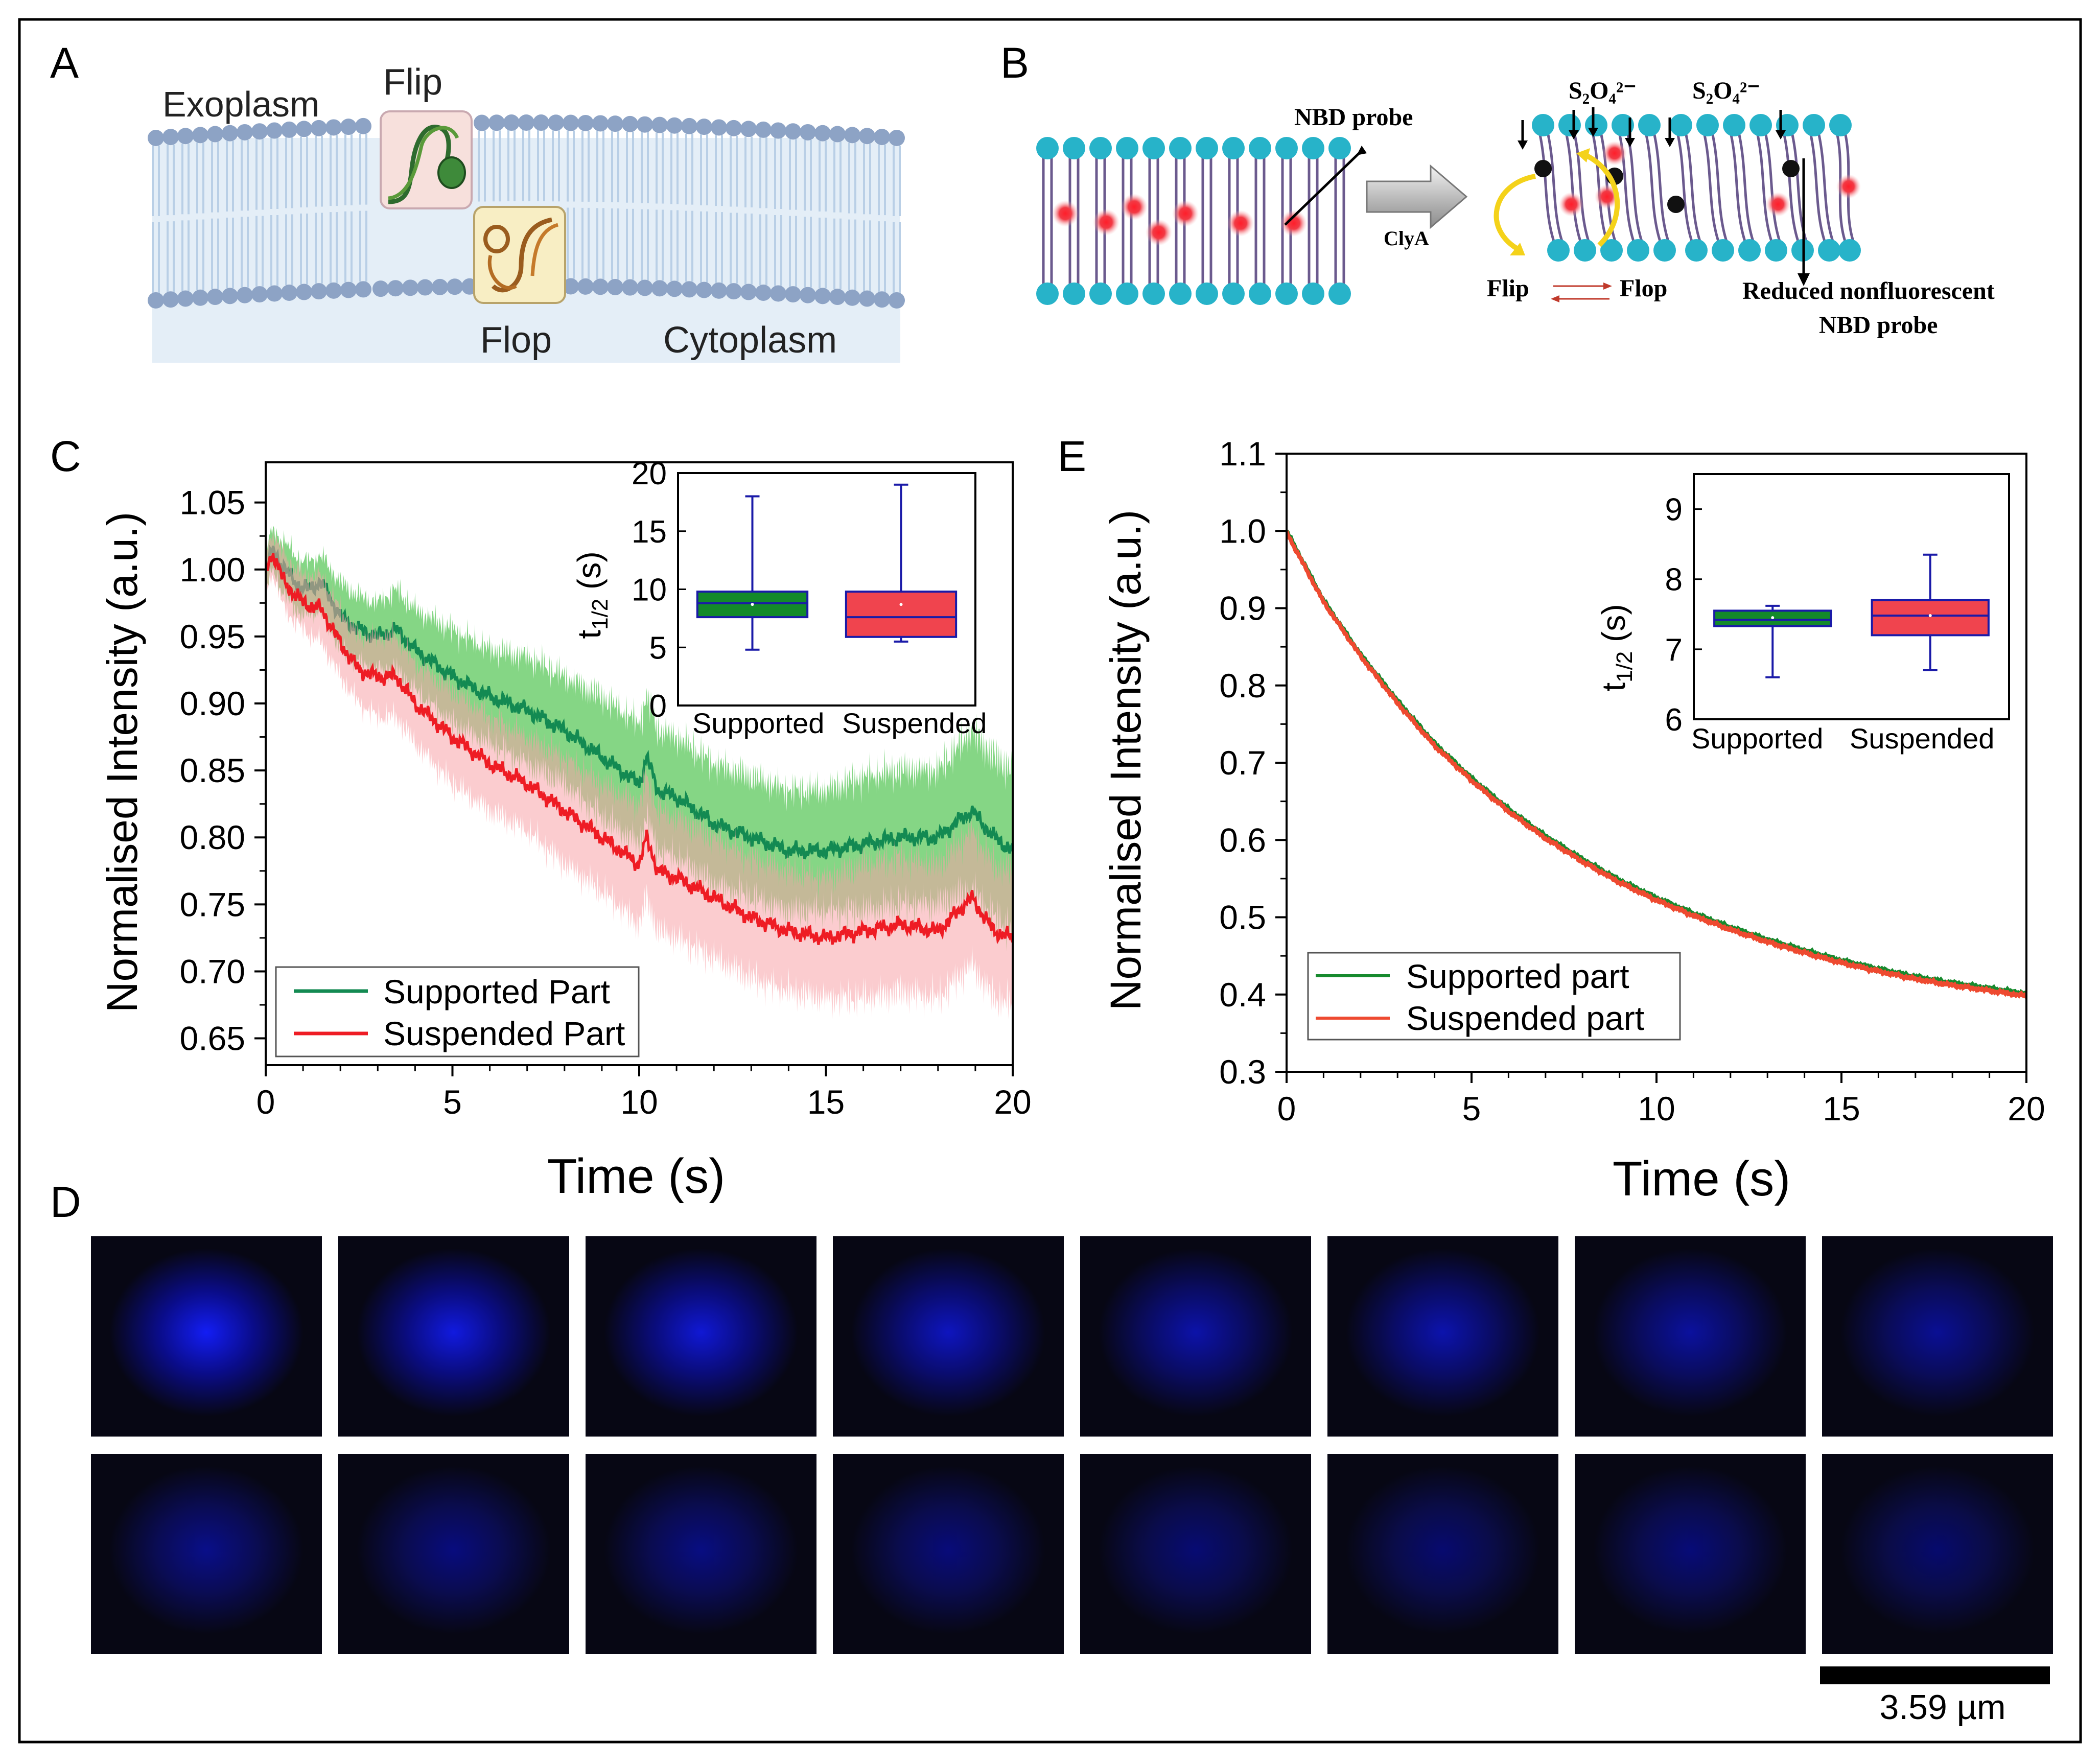  I want to click on chart-c-inset-frame, so click(827, 589).